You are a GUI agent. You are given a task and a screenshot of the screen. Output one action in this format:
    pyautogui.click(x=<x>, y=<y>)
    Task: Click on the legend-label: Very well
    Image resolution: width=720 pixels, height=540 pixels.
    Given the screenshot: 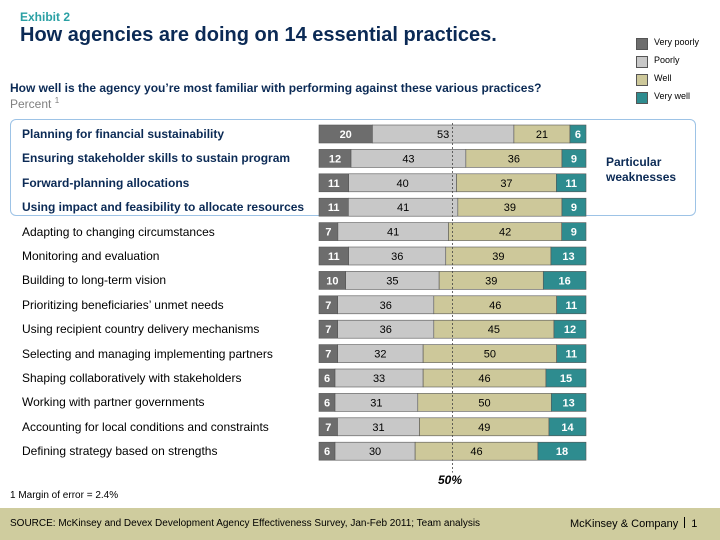 What is the action you would take?
    pyautogui.click(x=672, y=96)
    